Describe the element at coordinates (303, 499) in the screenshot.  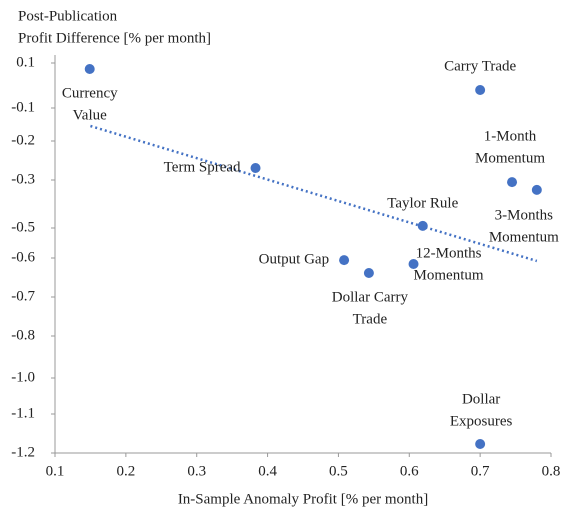
I see `x-axis-label: In-Sample Anomaly Profit [% per month]` at that location.